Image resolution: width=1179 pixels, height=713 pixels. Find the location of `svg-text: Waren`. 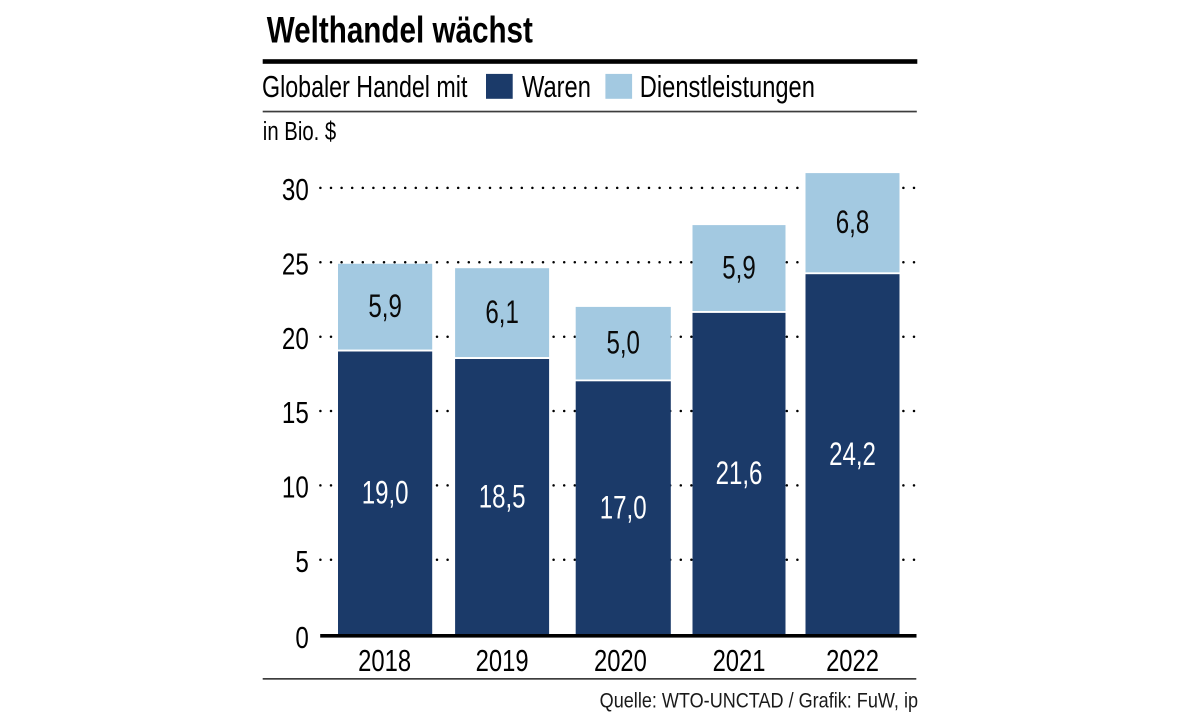

svg-text: Waren is located at coordinates (556, 86).